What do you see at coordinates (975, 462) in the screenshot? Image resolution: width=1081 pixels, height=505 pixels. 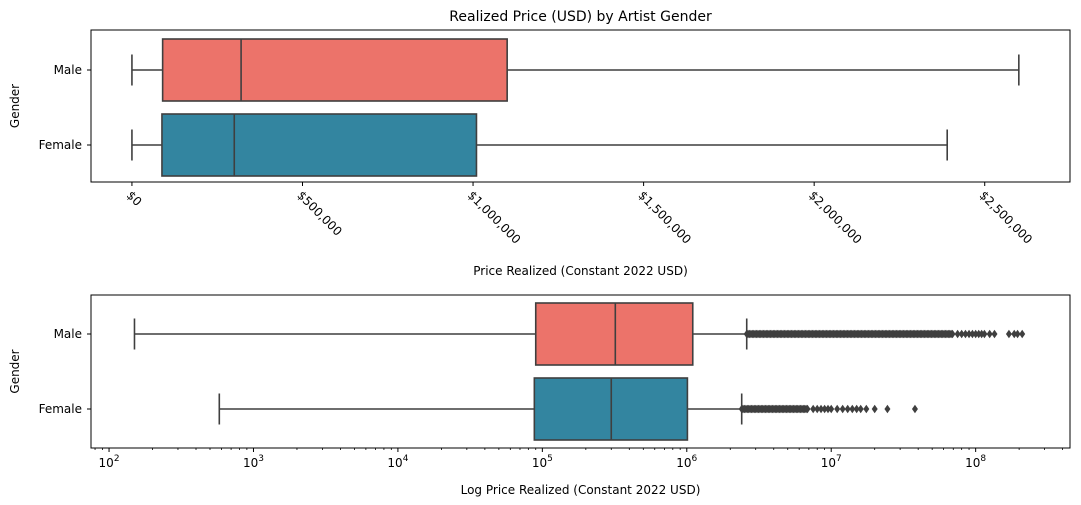 I see `x-tick-label: 10⁸` at bounding box center [975, 462].